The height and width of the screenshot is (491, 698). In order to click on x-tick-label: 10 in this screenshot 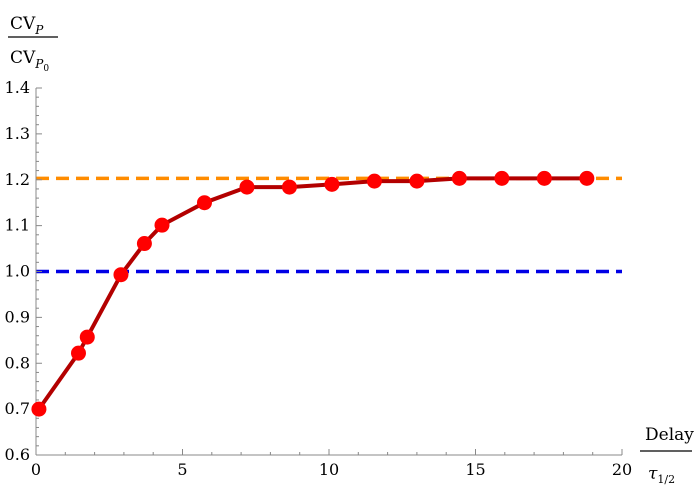, I will do `click(329, 469)`.